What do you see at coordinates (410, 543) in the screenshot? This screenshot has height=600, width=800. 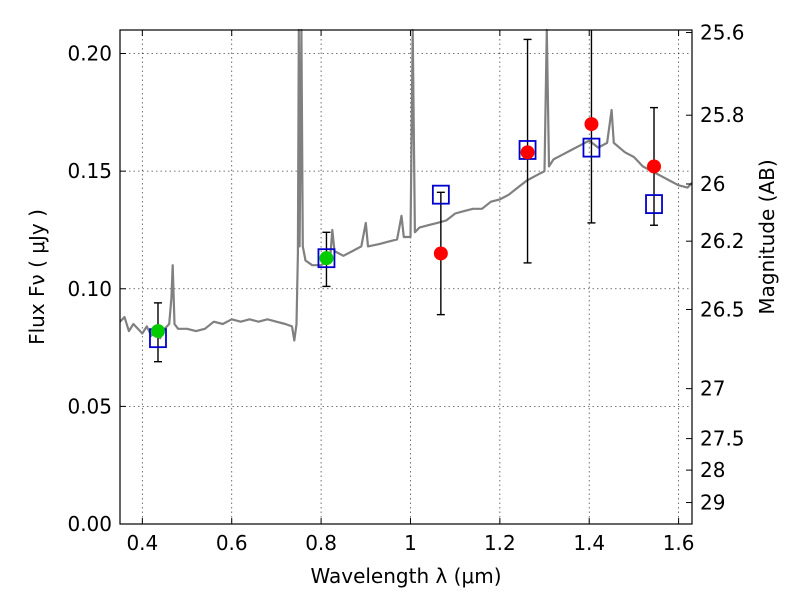 I see `x-tick-label: 1` at bounding box center [410, 543].